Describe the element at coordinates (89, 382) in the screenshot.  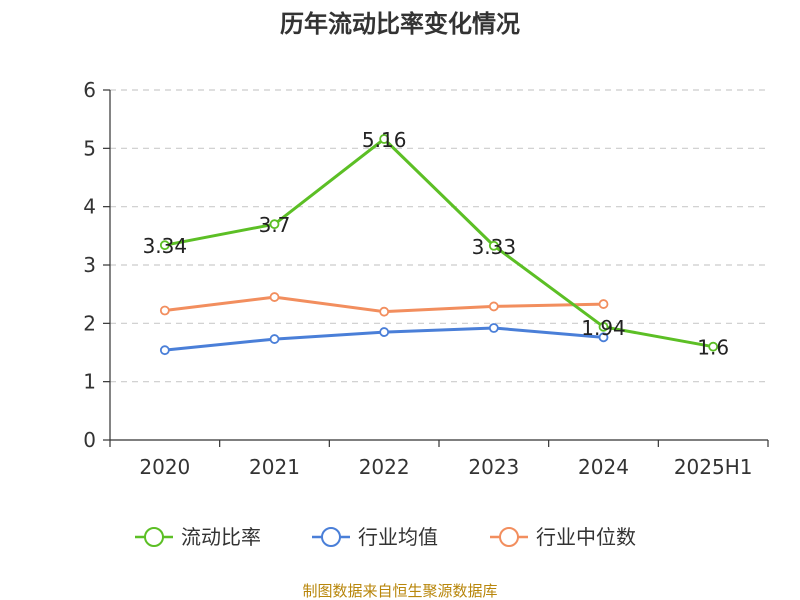
I see `y-tick-label: 1` at that location.